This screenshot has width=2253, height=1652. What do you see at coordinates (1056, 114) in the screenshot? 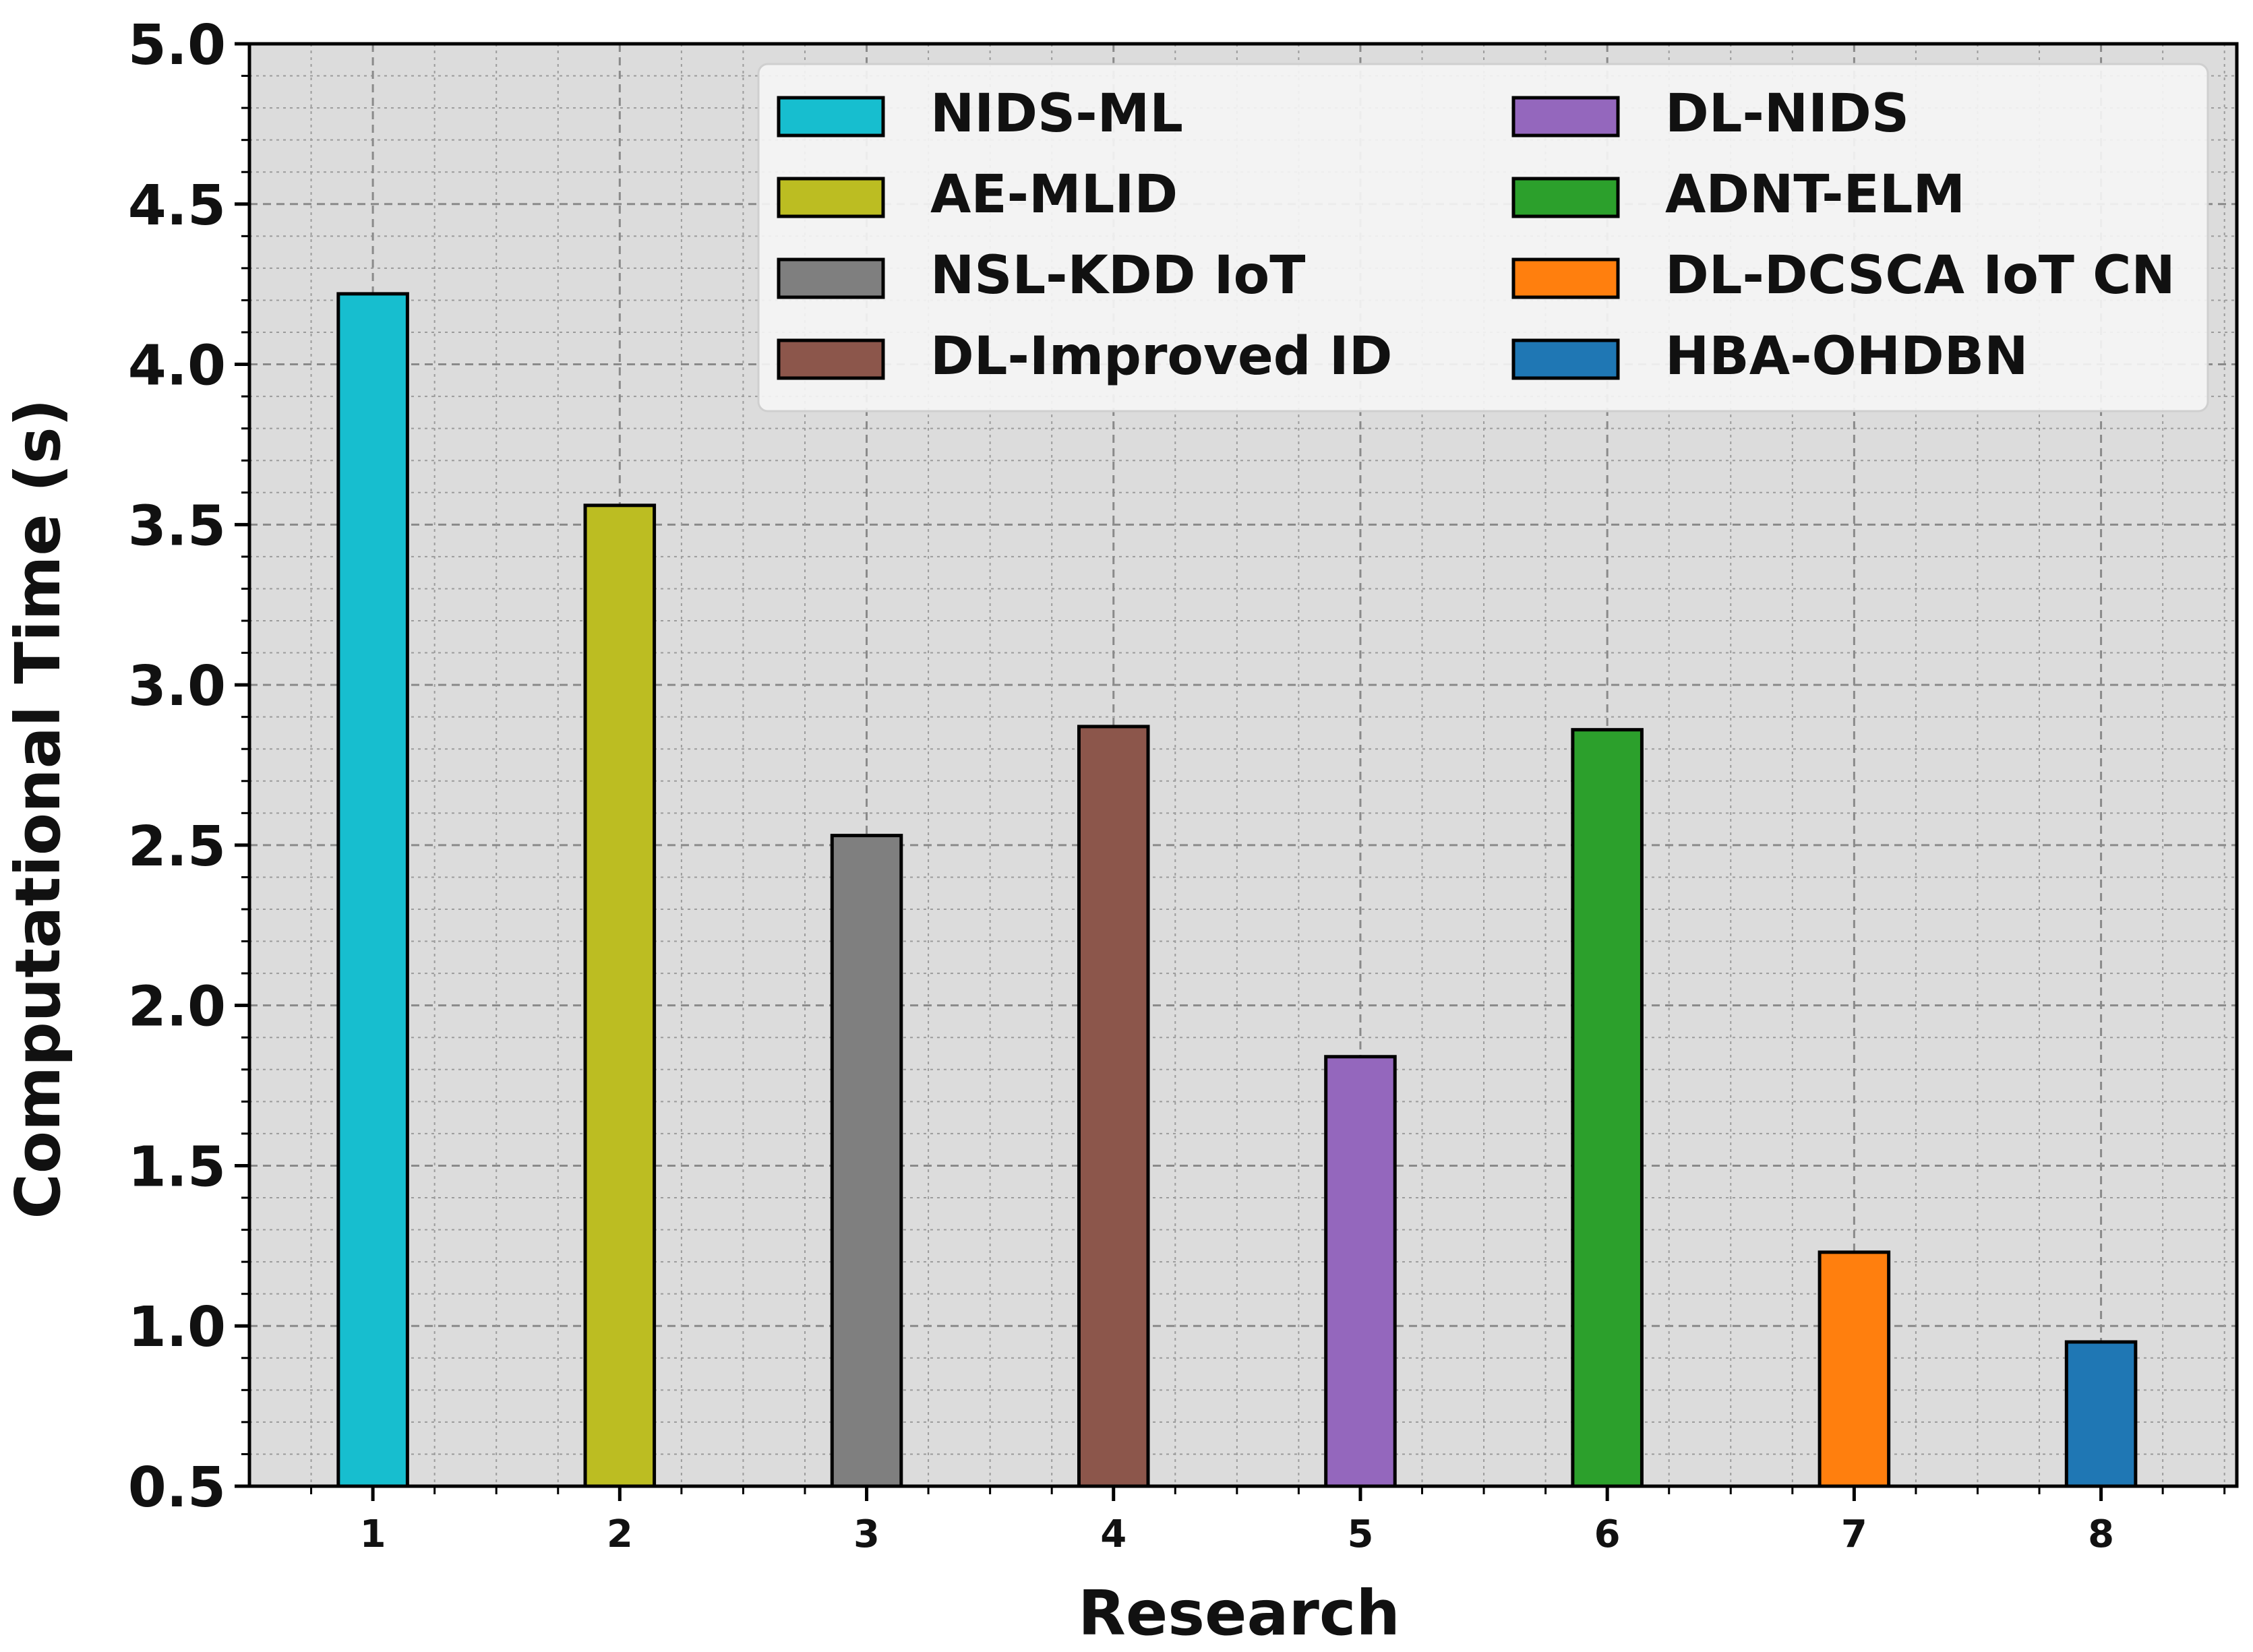
I see `legend-label-nids-ml: NIDS-ML` at bounding box center [1056, 114].